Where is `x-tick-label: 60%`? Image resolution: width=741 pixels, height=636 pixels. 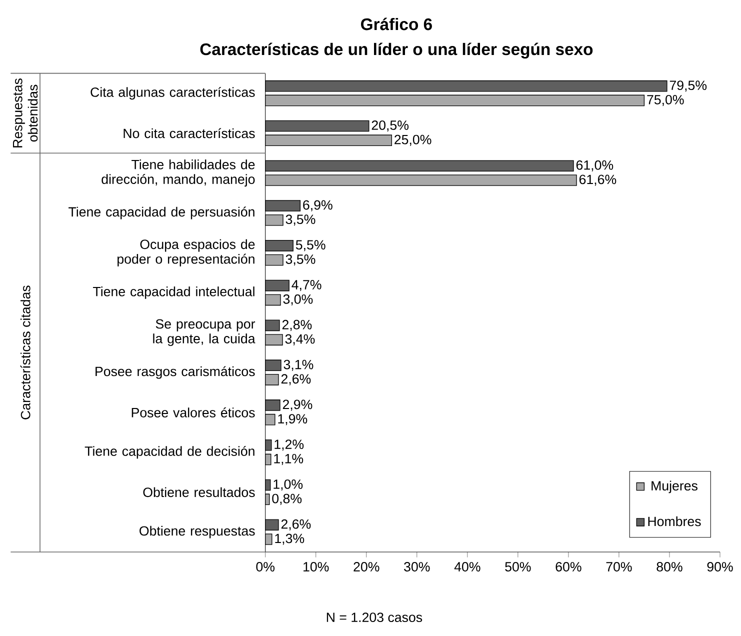 x-tick-label: 60% is located at coordinates (569, 567).